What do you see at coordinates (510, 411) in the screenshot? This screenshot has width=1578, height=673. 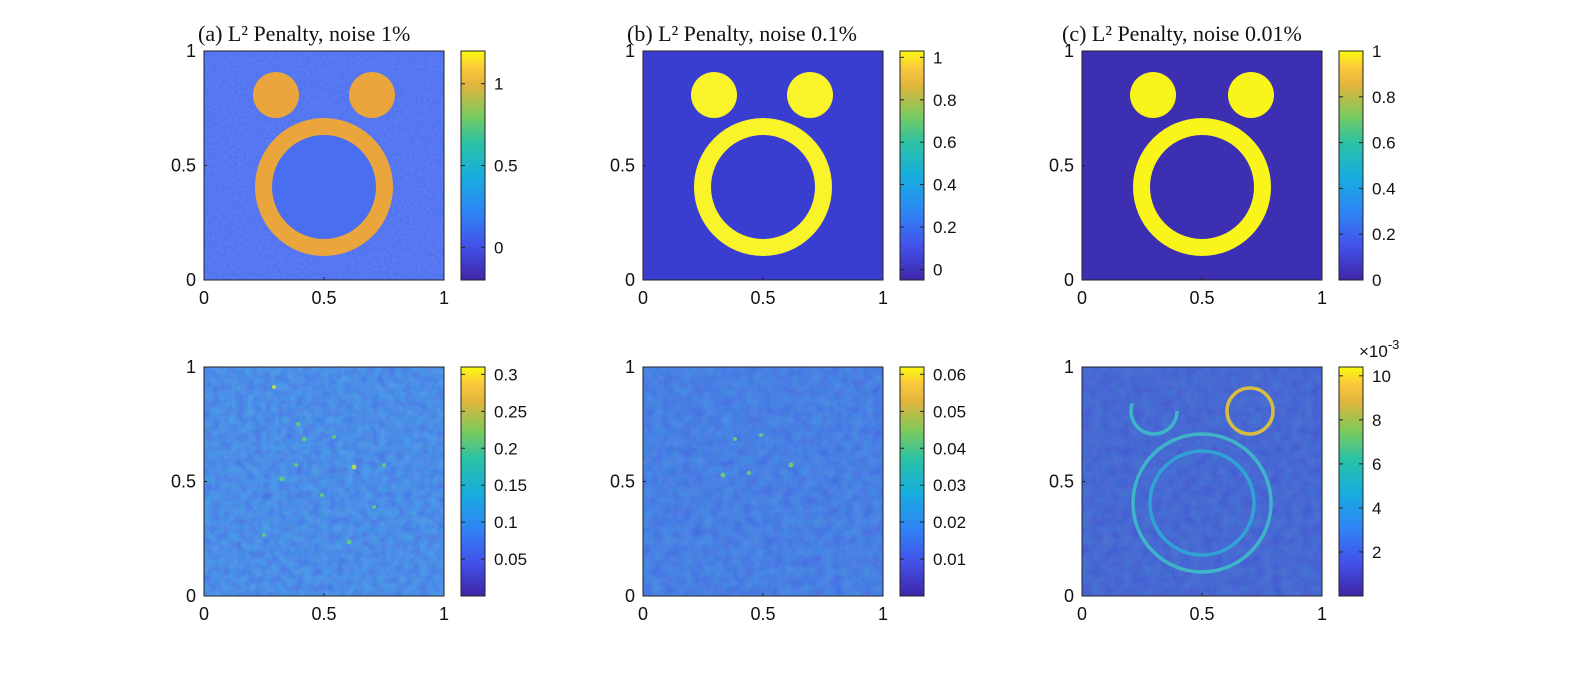 I see `colorbar-tick-label: 0.25` at bounding box center [510, 411].